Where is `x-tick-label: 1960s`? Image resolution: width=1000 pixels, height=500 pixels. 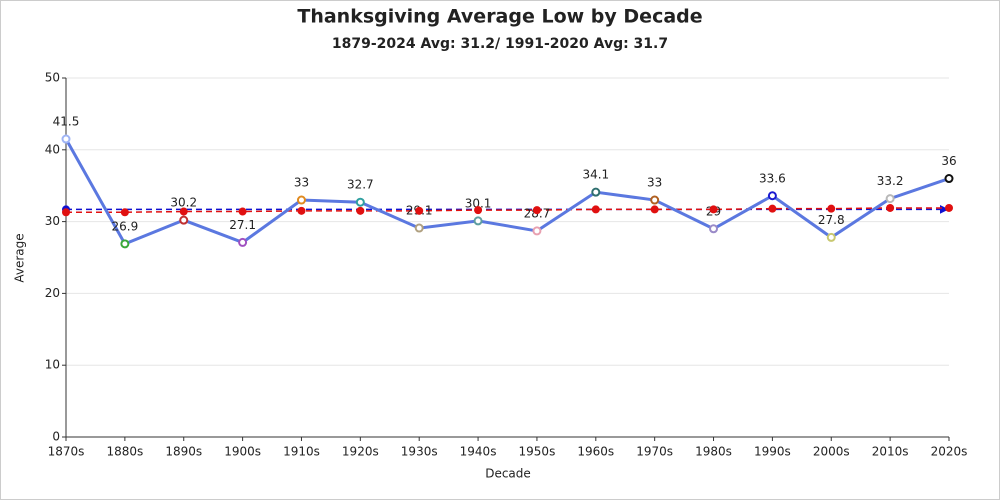
x-tick-label: 1960s is located at coordinates (595, 452).